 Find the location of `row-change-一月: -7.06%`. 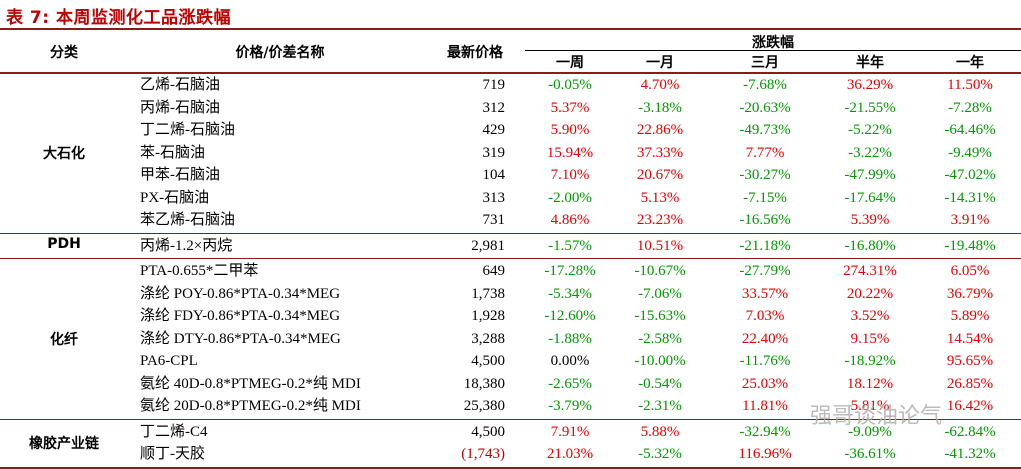

row-change-一月: -7.06% is located at coordinates (660, 293).